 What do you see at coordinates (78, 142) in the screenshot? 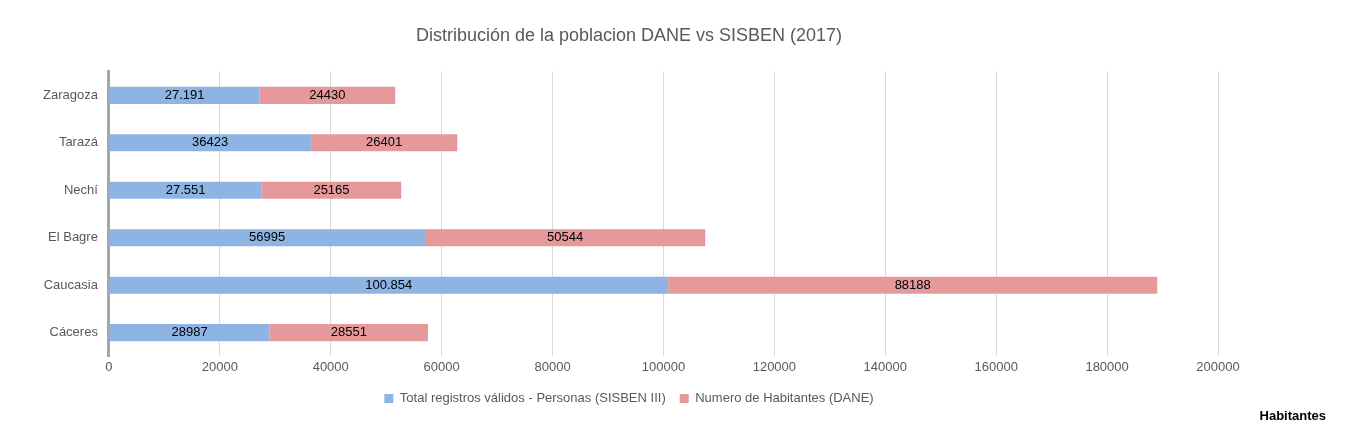
I see `y-tick-label: Tarazá` at bounding box center [78, 142].